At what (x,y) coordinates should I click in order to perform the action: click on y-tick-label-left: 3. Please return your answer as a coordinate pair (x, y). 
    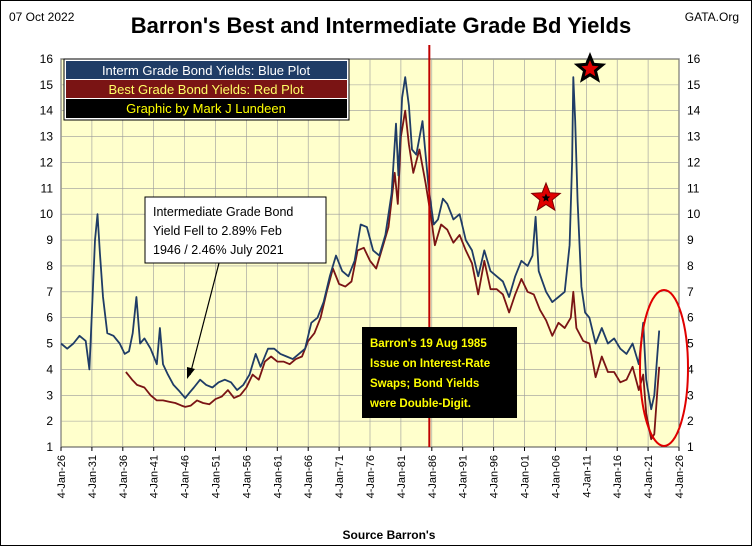
    Looking at the image, I should click on (49, 395).